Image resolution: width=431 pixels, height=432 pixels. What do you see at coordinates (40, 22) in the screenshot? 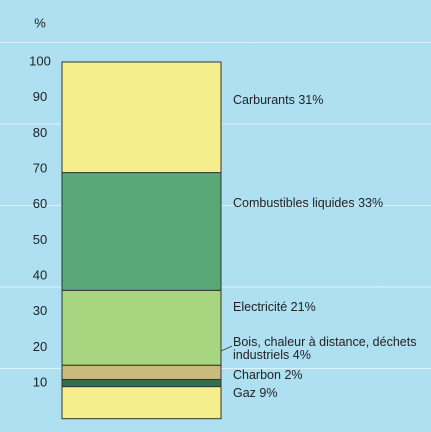
I see `y-axis-label: %` at bounding box center [40, 22].